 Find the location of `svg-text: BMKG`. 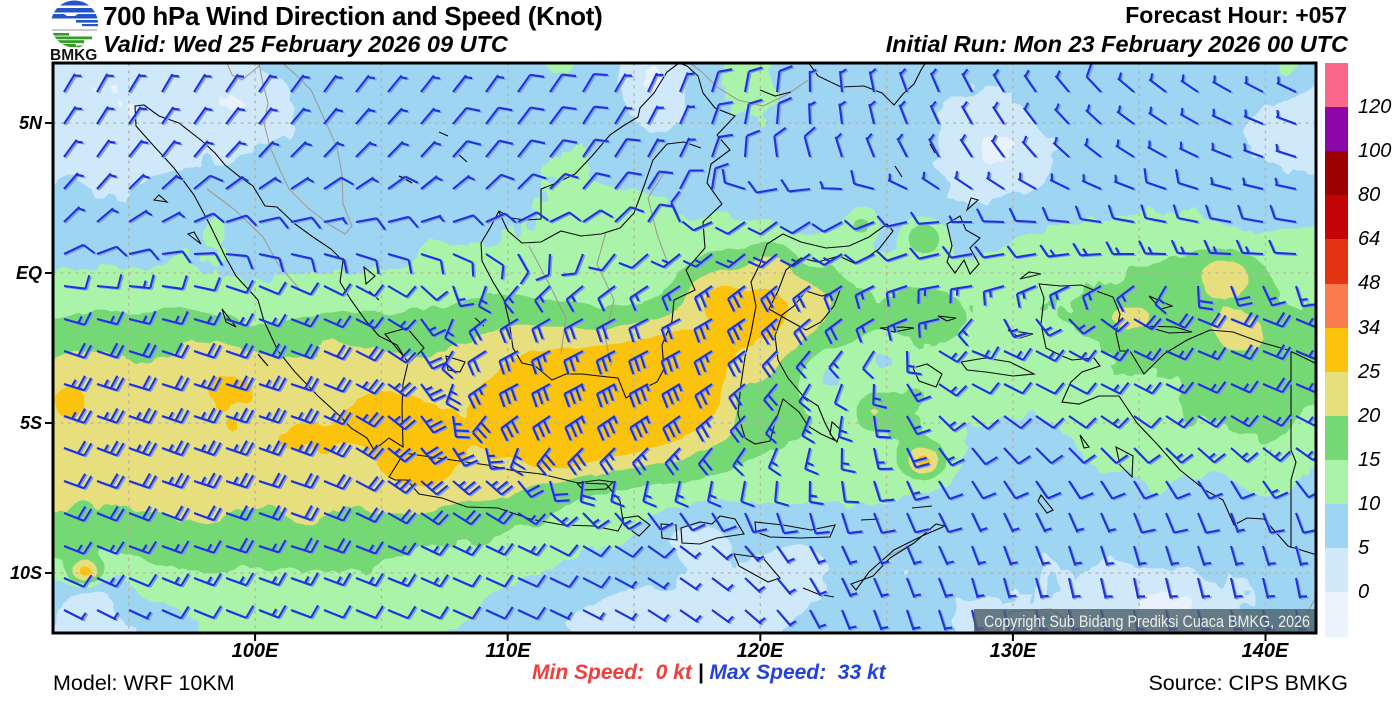

svg-text: BMKG is located at coordinates (73, 54).